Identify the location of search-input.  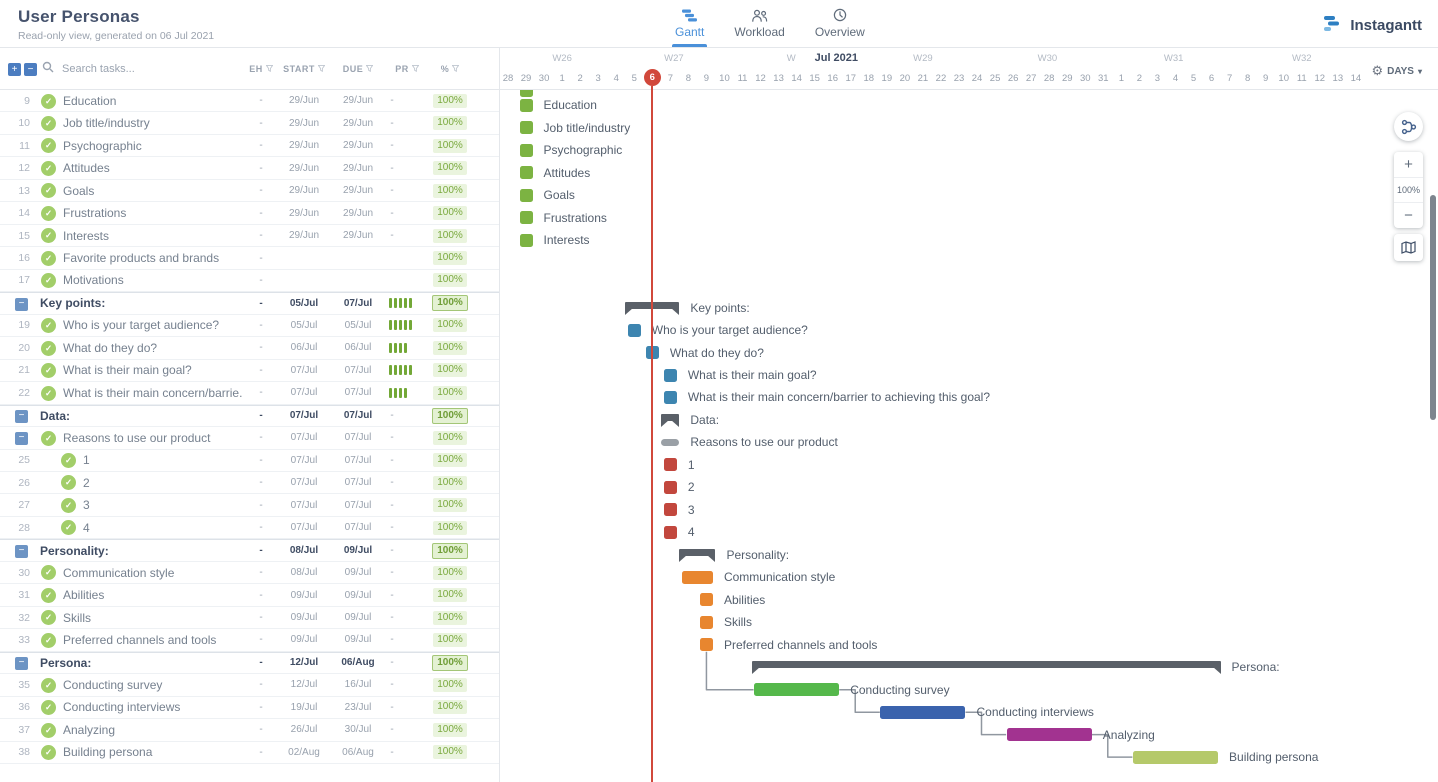
(127, 69).